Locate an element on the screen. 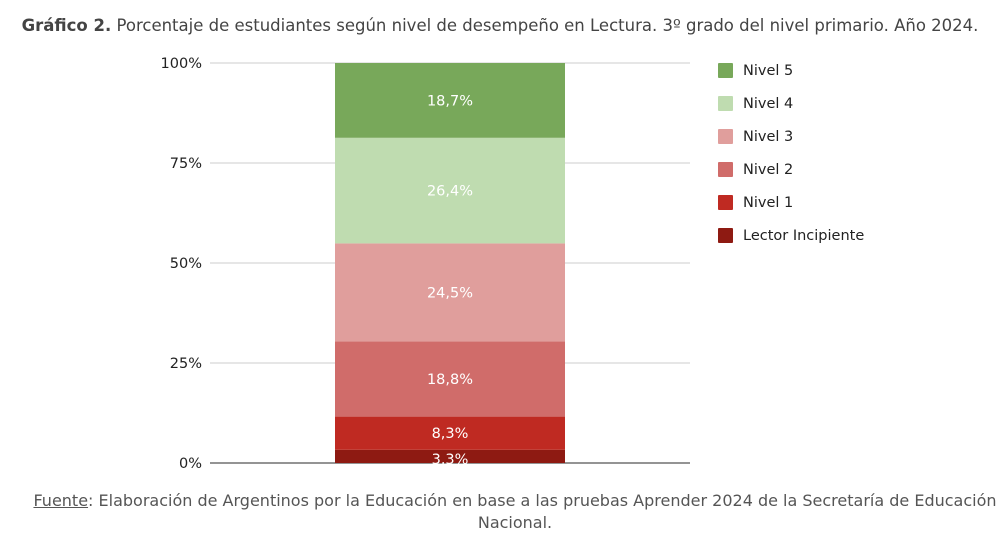 Image resolution: width=1000 pixels, height=540 pixels. legend-label: Nivel 3 is located at coordinates (768, 136).